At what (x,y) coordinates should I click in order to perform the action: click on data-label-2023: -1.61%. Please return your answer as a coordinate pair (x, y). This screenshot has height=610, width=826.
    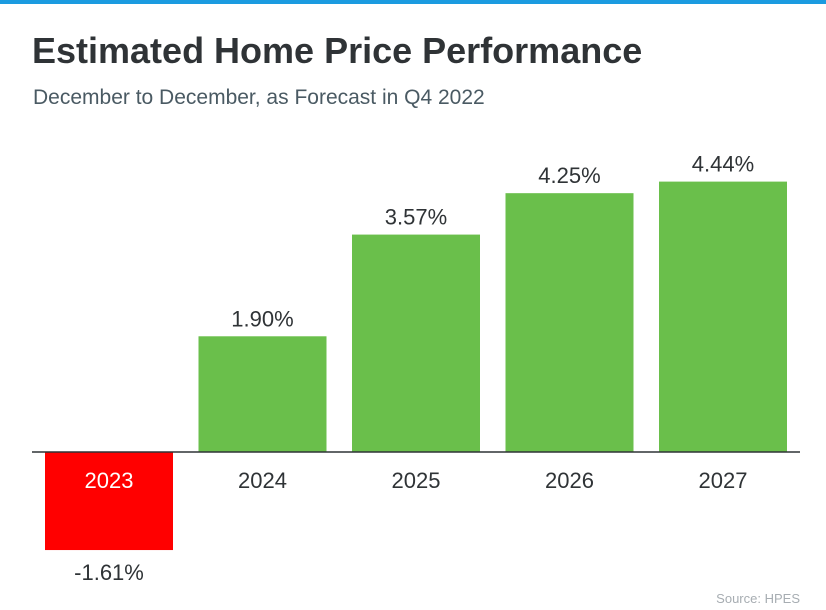
    Looking at the image, I should click on (109, 572).